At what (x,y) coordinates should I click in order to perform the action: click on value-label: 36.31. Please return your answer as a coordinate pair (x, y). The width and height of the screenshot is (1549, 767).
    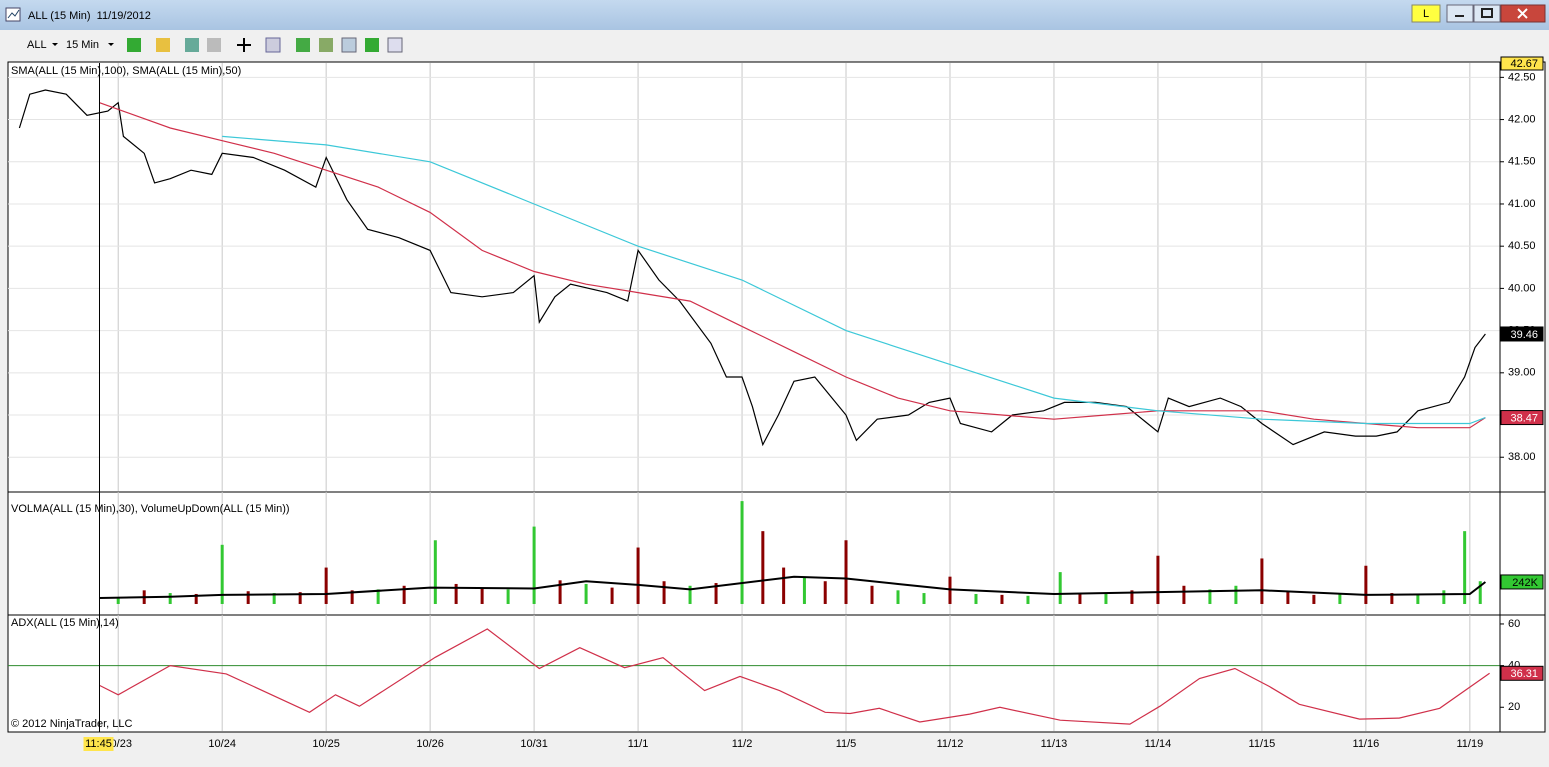
    Looking at the image, I should click on (1524, 674).